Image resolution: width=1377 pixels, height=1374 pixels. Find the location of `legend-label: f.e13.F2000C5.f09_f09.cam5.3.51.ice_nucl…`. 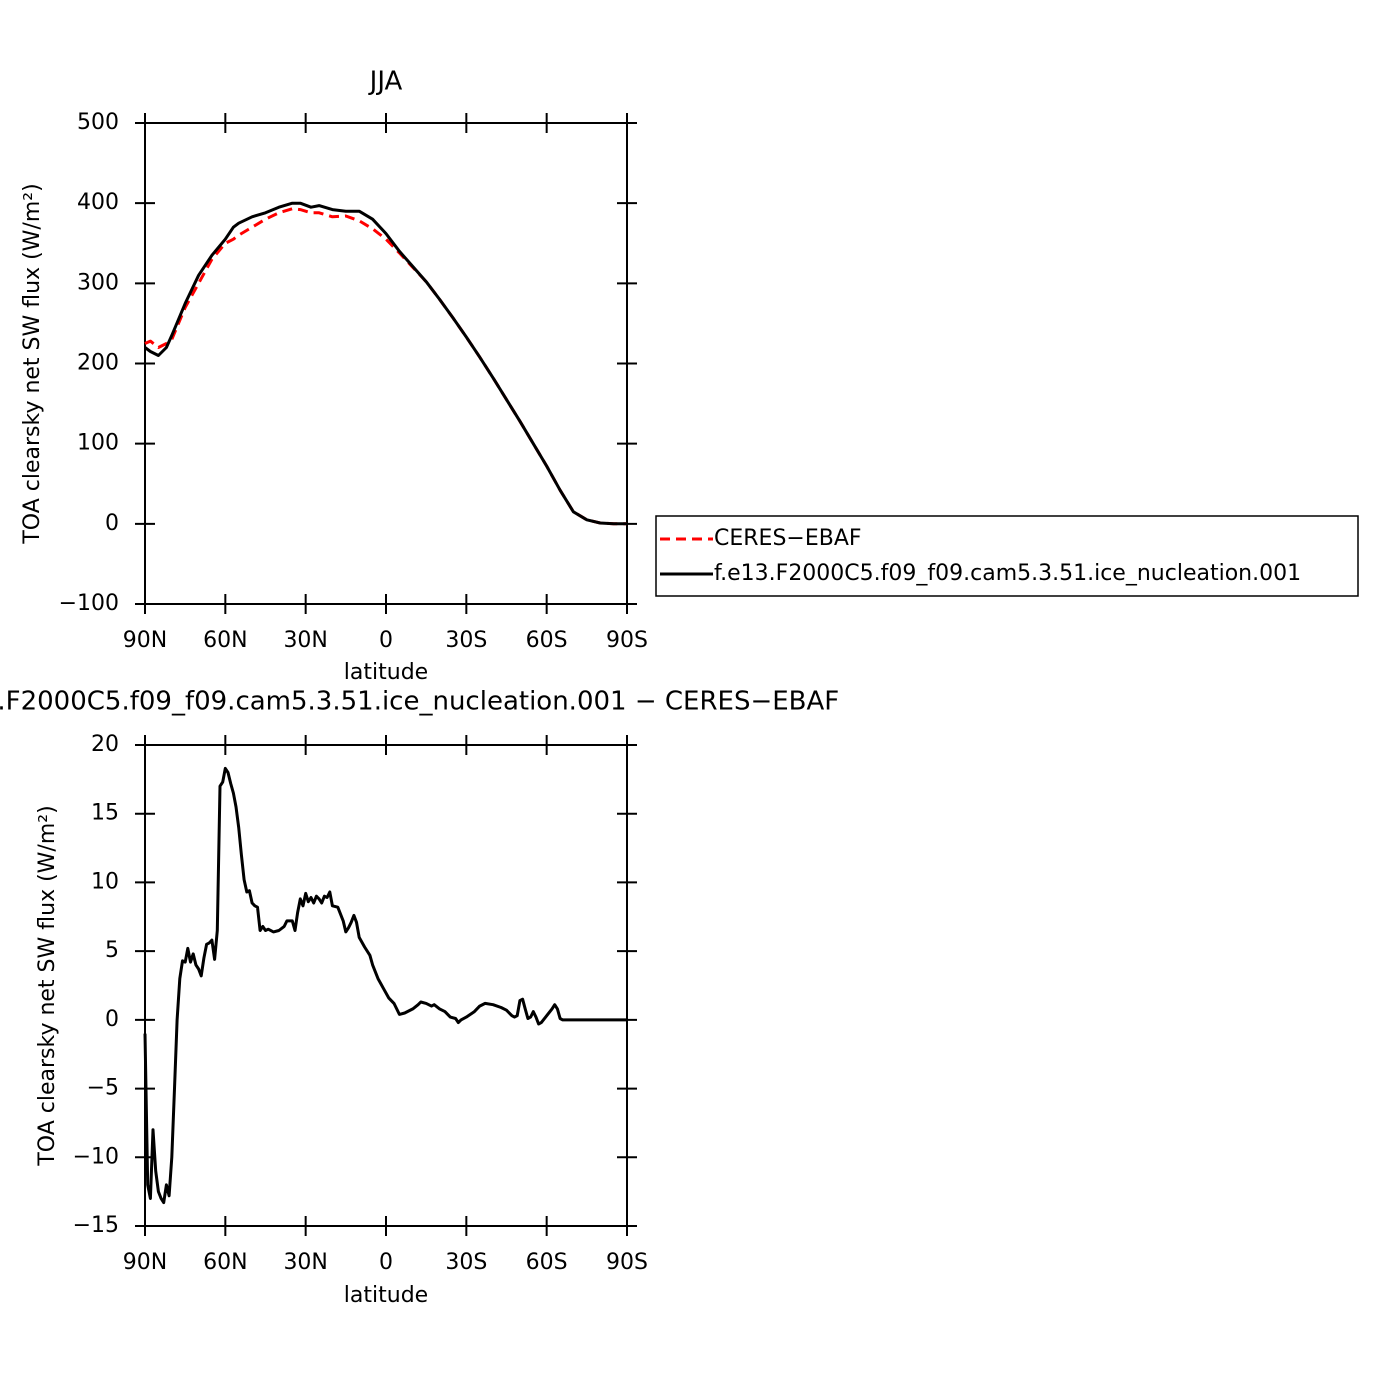

legend-label: f.e13.F2000C5.f09_f09.cam5.3.51.ice_nucl… is located at coordinates (1007, 573).